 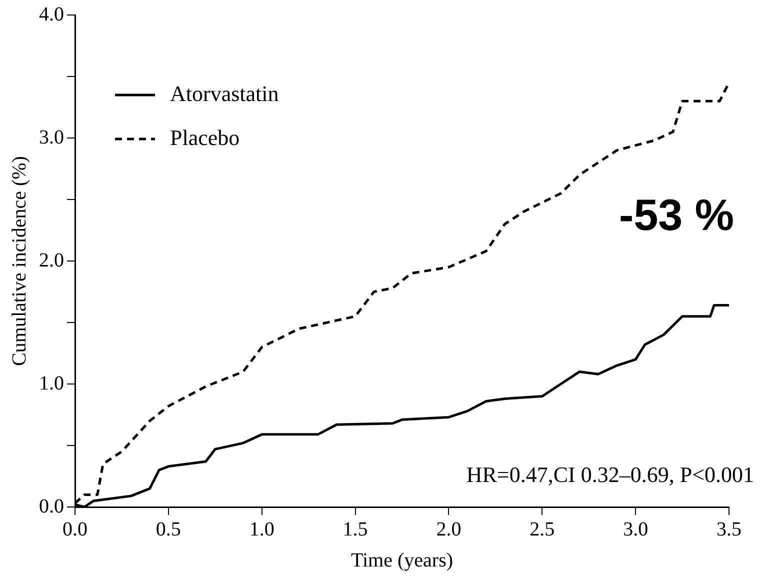 I want to click on y-tick-label: 0.0, so click(x=51, y=506).